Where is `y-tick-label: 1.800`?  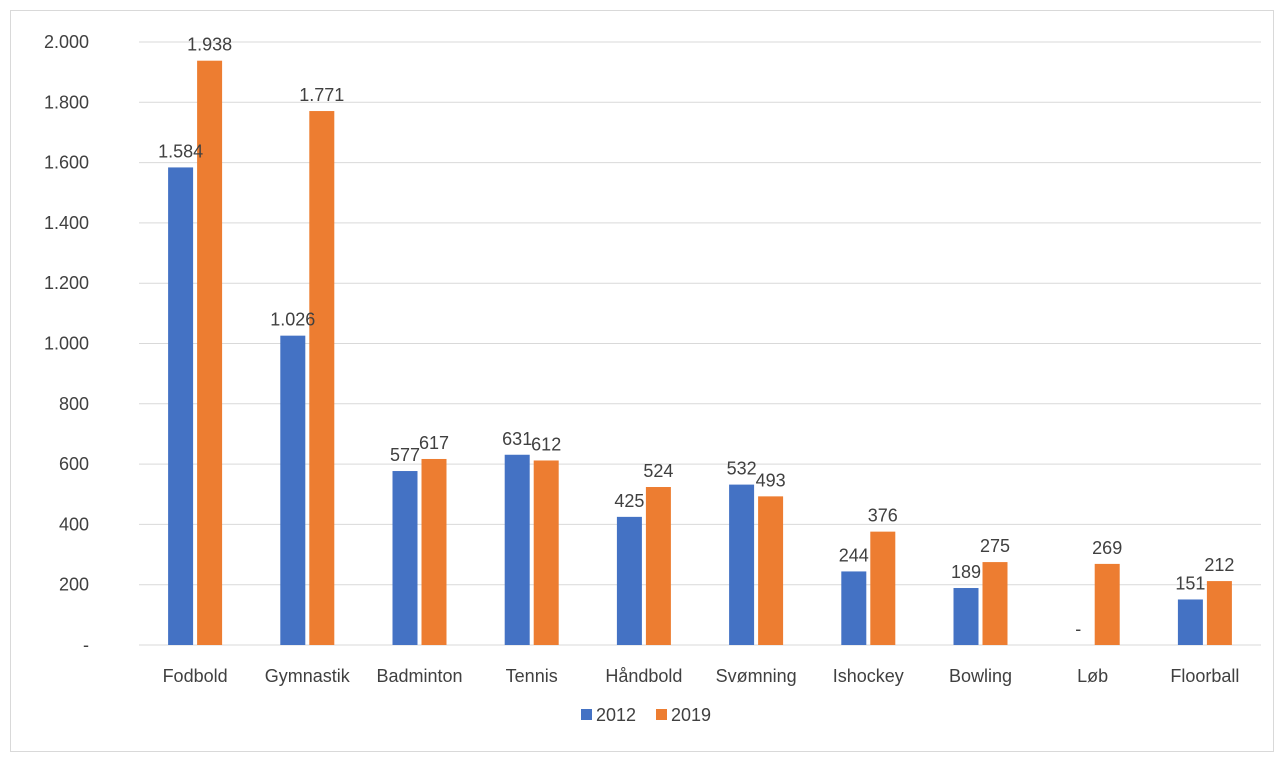 y-tick-label: 1.800 is located at coordinates (66, 102).